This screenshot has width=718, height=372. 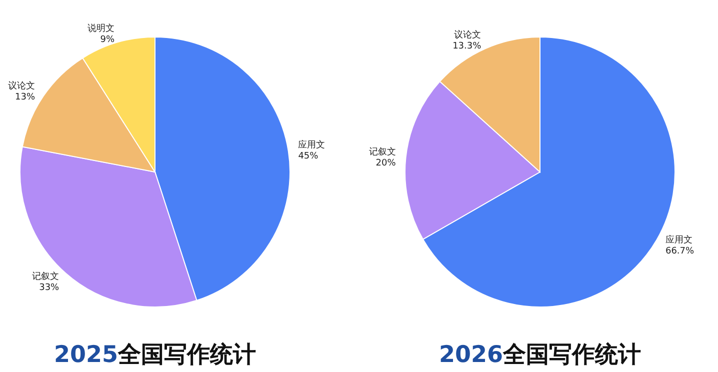 I want to click on data-label: 33%, so click(x=49, y=287).